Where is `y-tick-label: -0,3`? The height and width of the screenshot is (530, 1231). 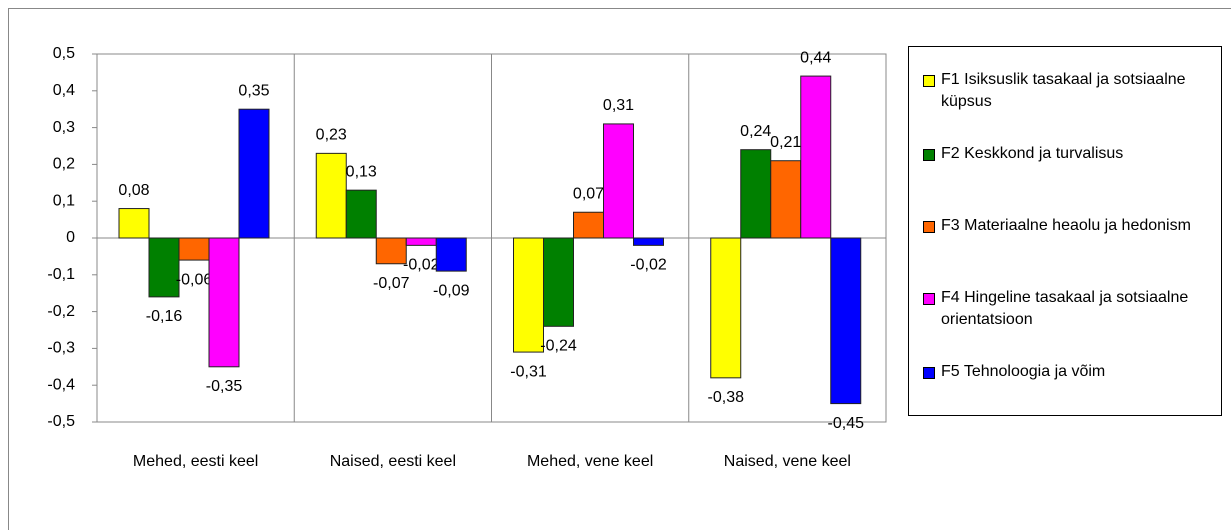 y-tick-label: -0,3 is located at coordinates (61, 348).